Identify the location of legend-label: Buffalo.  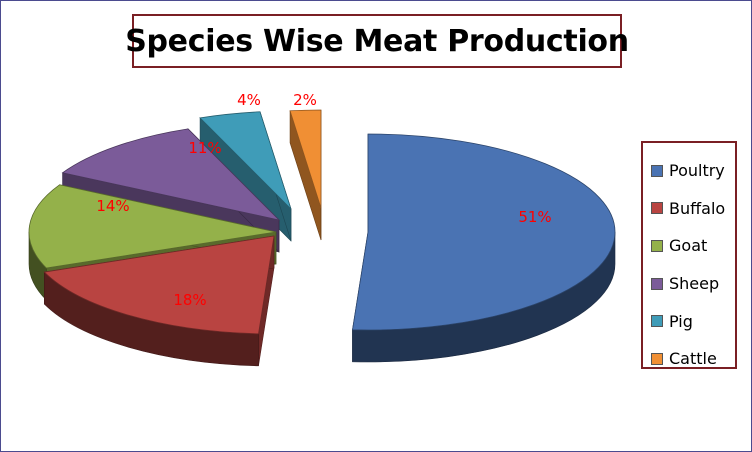
(697, 208).